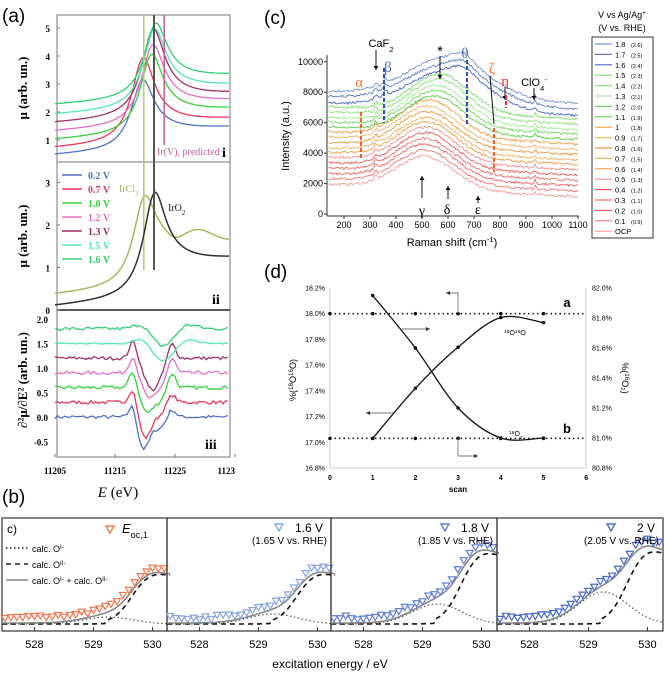 The image size is (664, 675). Describe the element at coordinates (440, 51) in the screenshot. I see `annotation-star: *` at that location.